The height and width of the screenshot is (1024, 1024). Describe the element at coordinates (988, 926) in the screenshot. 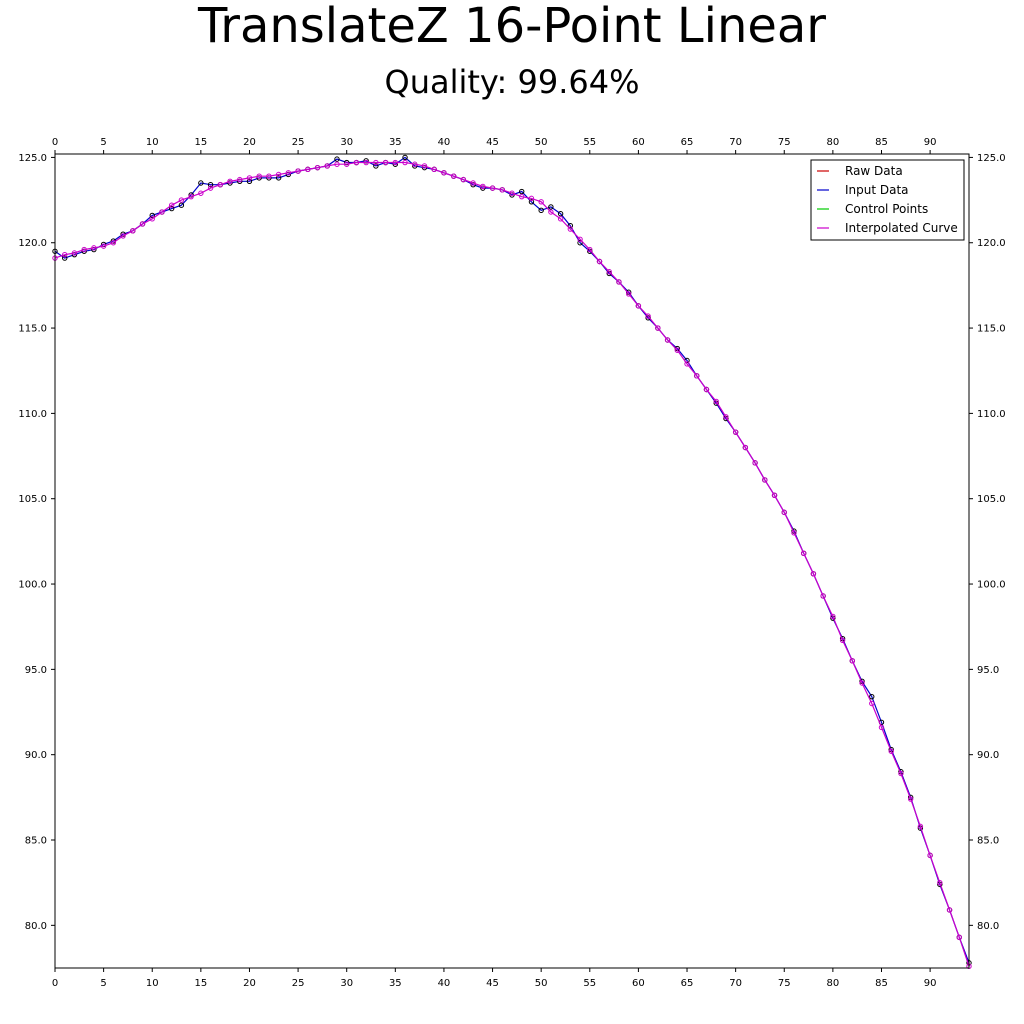

I see `y-tick-label-right: 80.0` at that location.